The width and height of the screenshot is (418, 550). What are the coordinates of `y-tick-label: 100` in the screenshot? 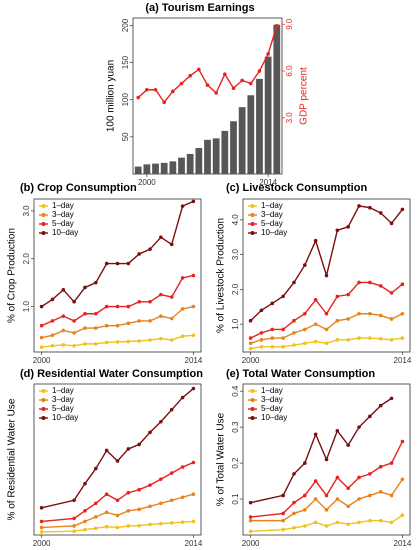 It's located at (125, 99).